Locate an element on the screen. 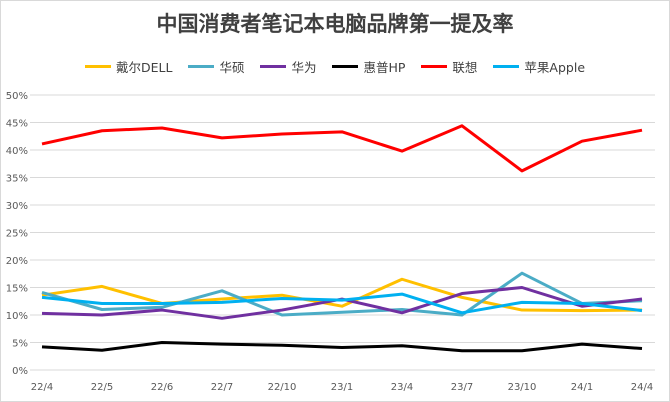 The height and width of the screenshot is (402, 670). y-tick-label: 40% is located at coordinates (17, 151).